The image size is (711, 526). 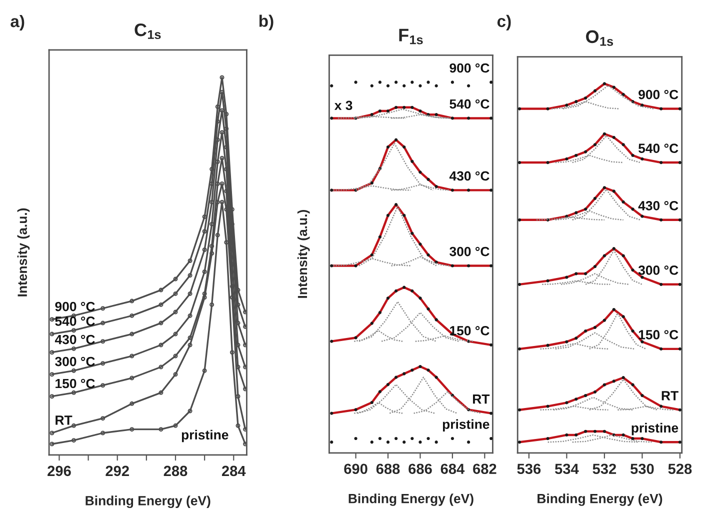 I want to click on text: b), so click(x=266, y=22).